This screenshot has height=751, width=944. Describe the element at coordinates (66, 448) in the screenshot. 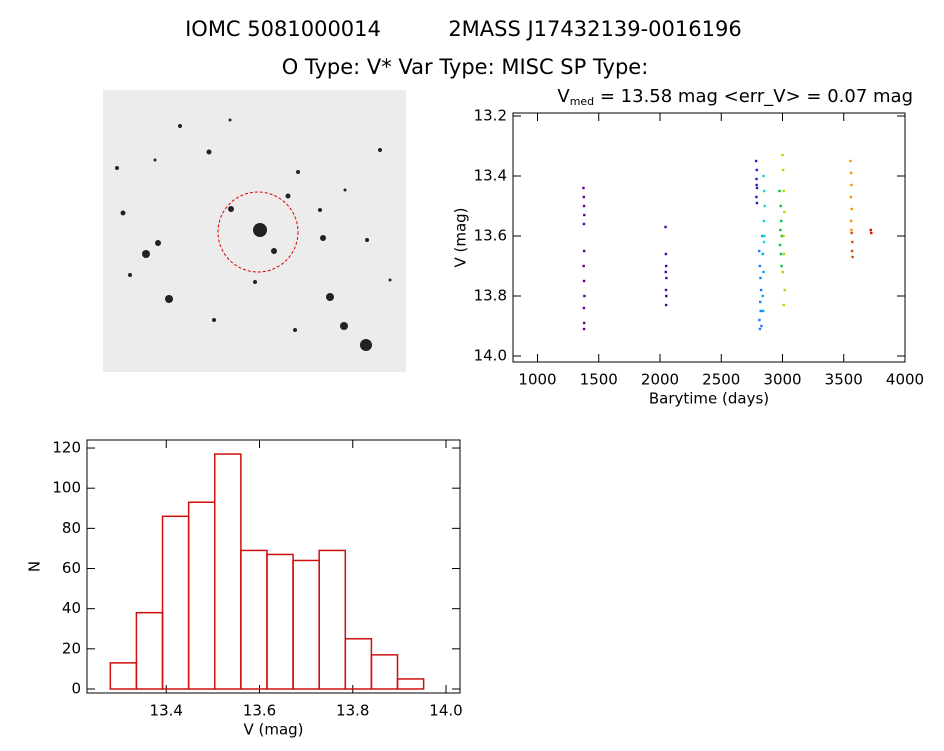

I see `y-tick-label: 120` at that location.